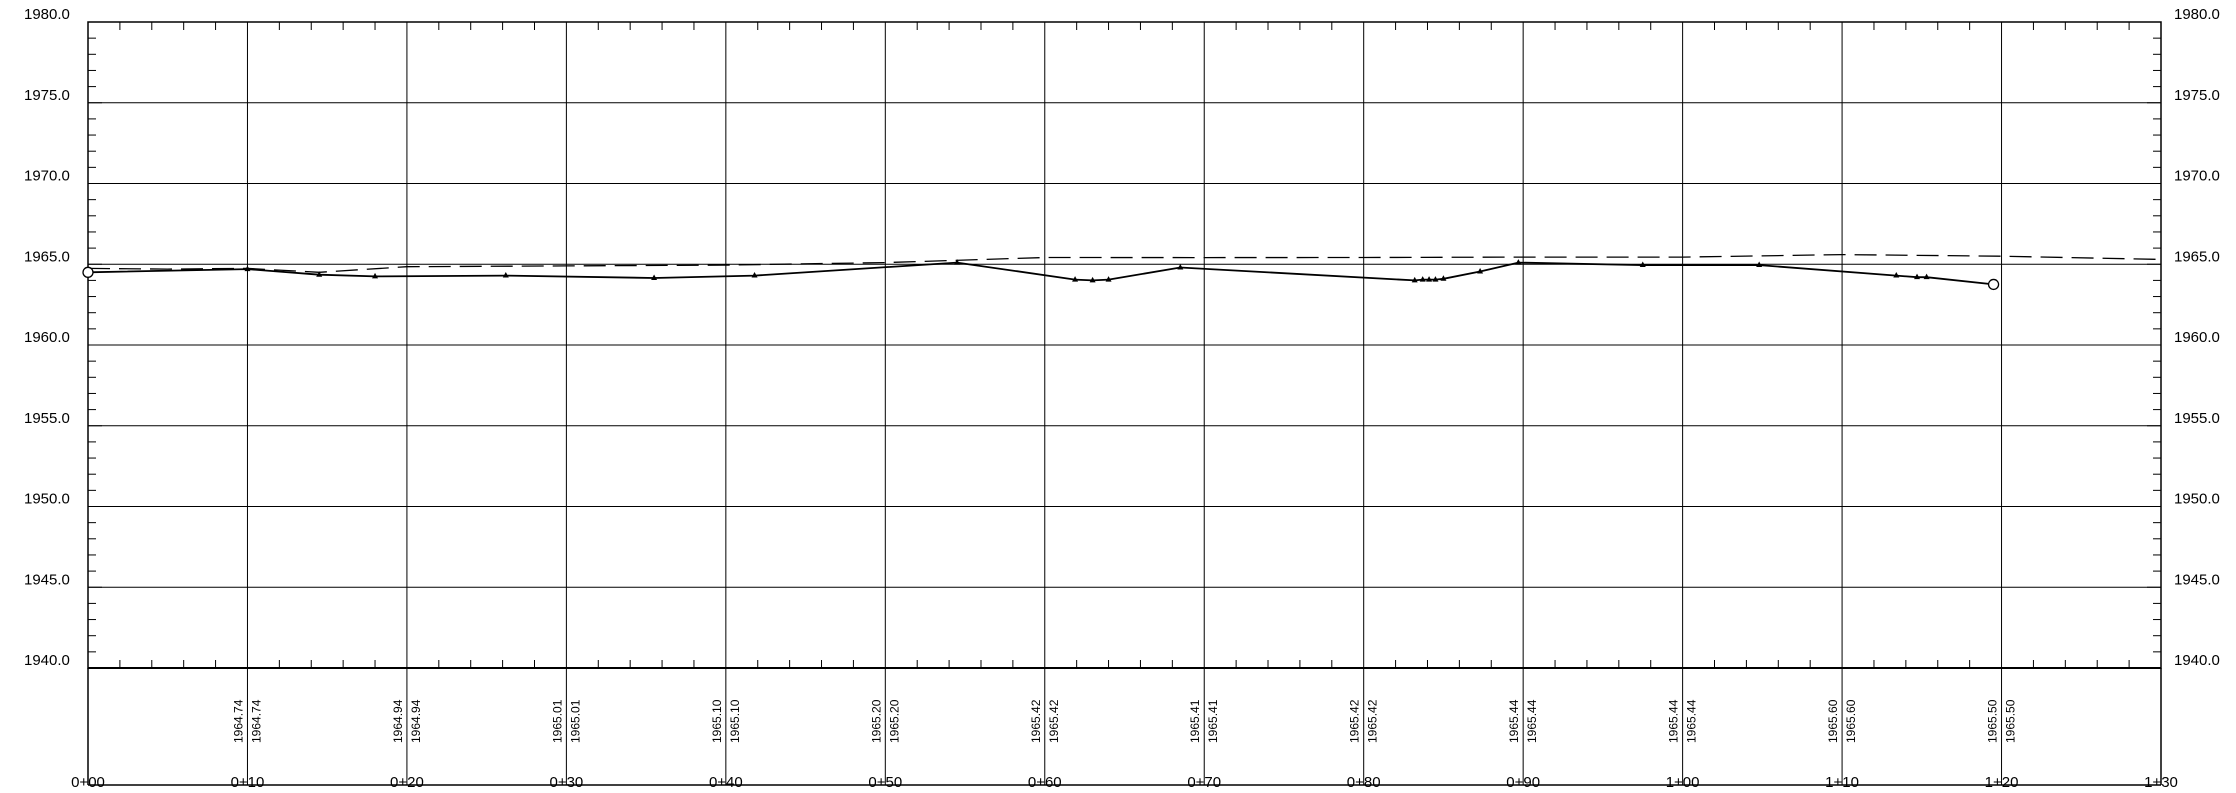  Describe the element at coordinates (1204, 782) in the screenshot. I see `x-tick-label: 0+70` at that location.